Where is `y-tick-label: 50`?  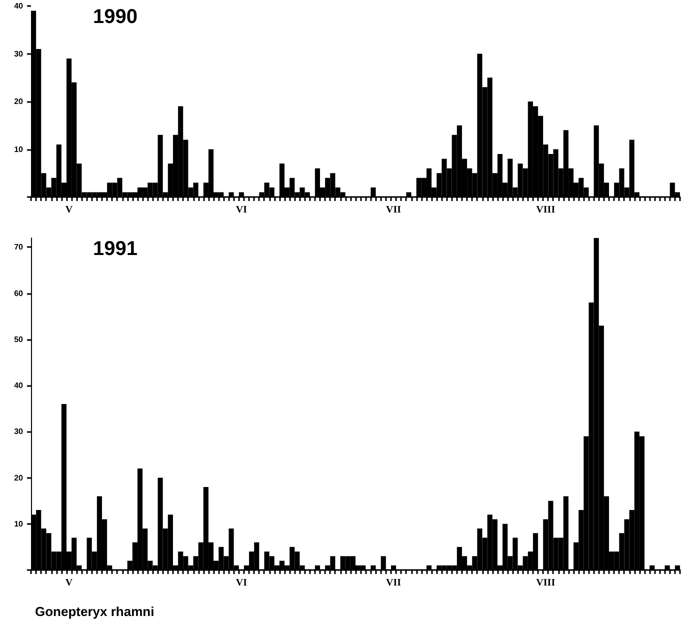
y-tick-label: 50 is located at coordinates (19, 339).